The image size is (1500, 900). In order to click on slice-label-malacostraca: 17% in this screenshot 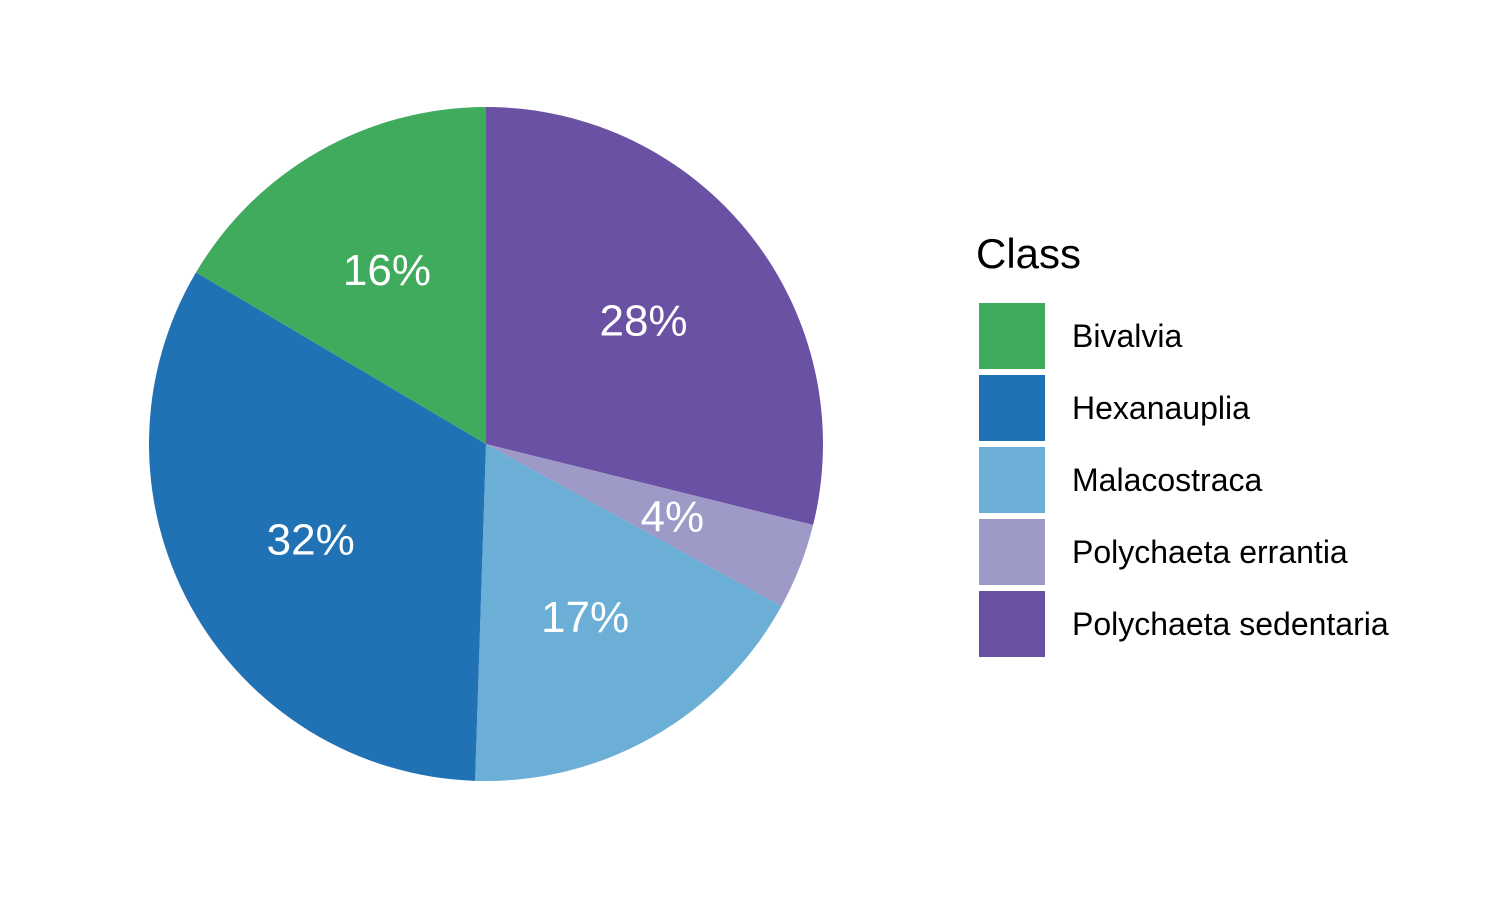, I will do `click(585, 617)`.